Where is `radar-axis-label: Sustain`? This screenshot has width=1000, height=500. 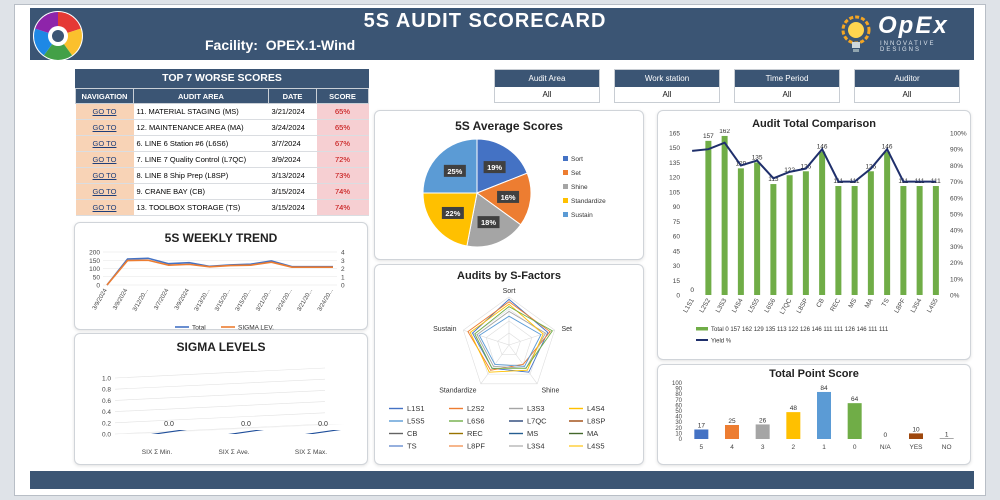 radar-axis-label: Sustain is located at coordinates (444, 329).